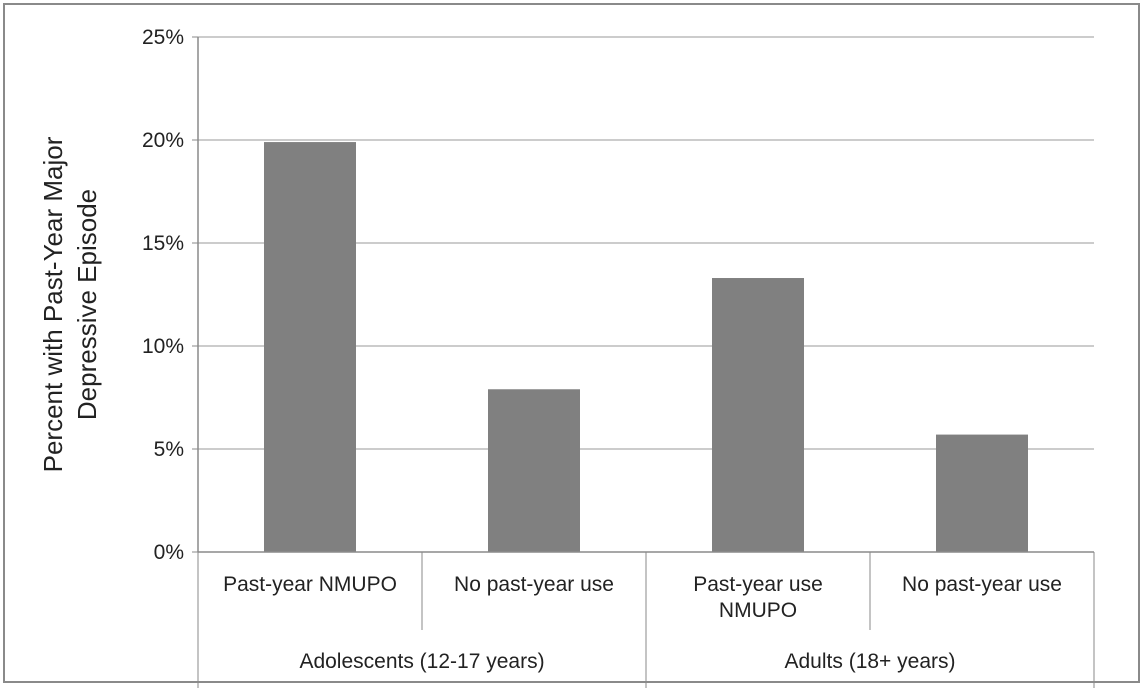 This screenshot has width=1145, height=688. Describe the element at coordinates (53, 304) in the screenshot. I see `y-axis-title: Percent with Past-Year Major` at that location.